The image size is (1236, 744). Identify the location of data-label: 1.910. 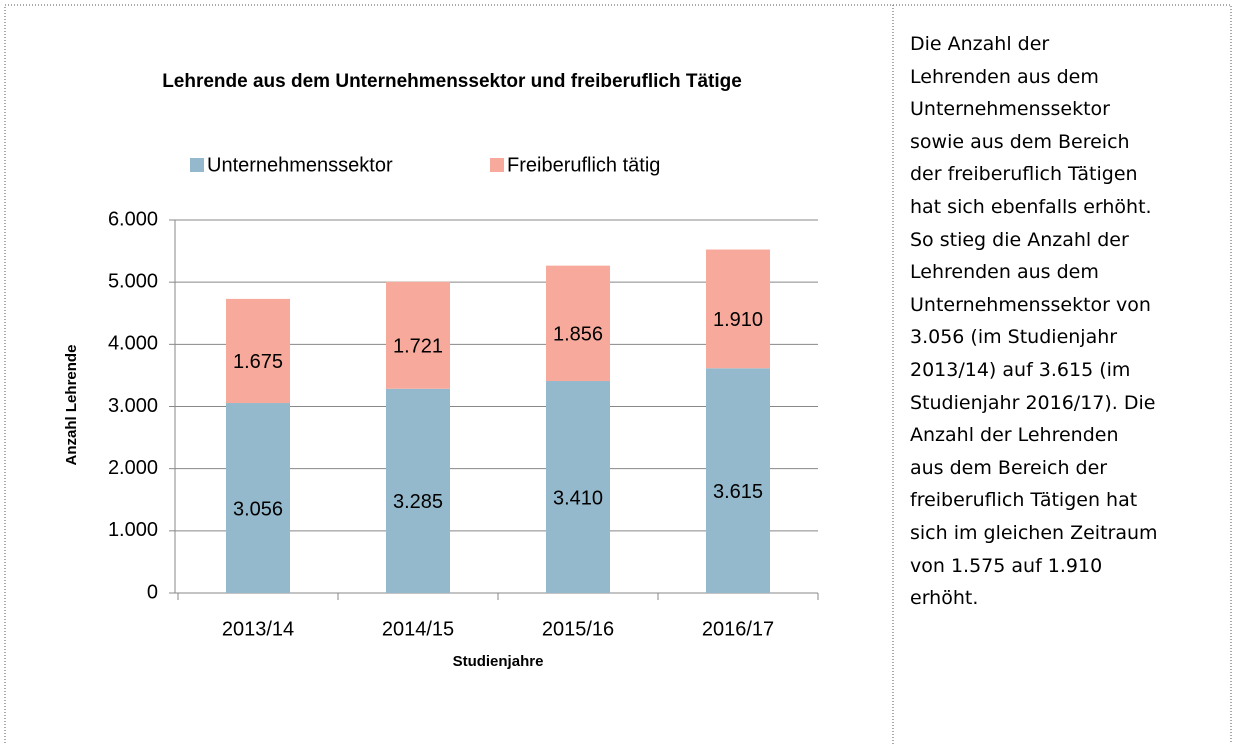
(738, 320).